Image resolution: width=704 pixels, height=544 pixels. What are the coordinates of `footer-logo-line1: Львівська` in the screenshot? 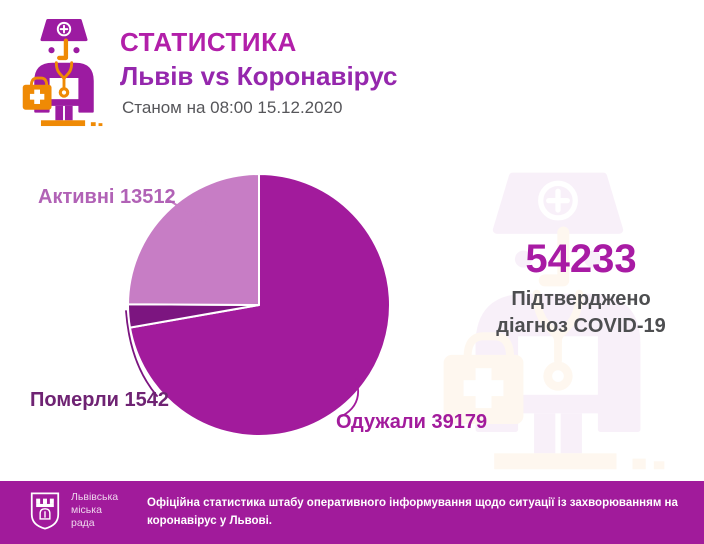 It's located at (95, 497).